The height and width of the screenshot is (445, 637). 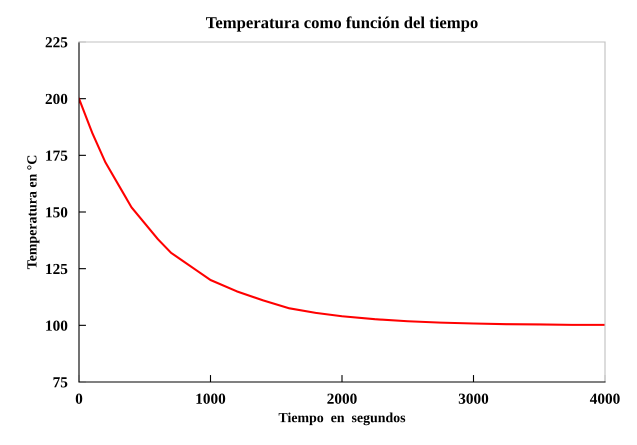 What do you see at coordinates (79, 399) in the screenshot?
I see `x-tick-label: 0` at bounding box center [79, 399].